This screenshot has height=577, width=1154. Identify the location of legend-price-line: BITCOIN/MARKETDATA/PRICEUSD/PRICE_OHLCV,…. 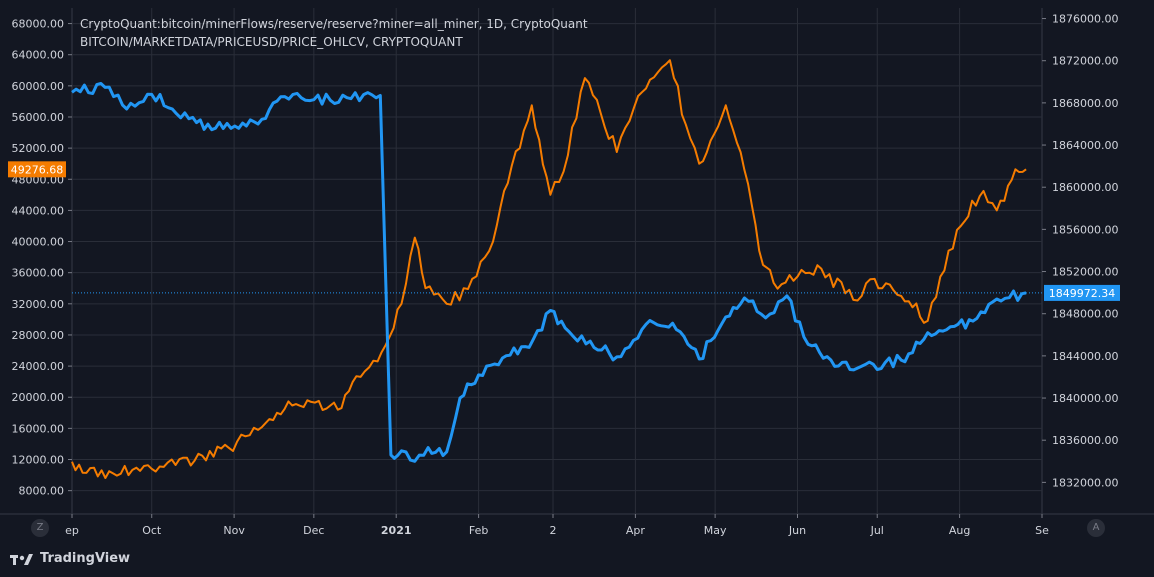
(271, 42).